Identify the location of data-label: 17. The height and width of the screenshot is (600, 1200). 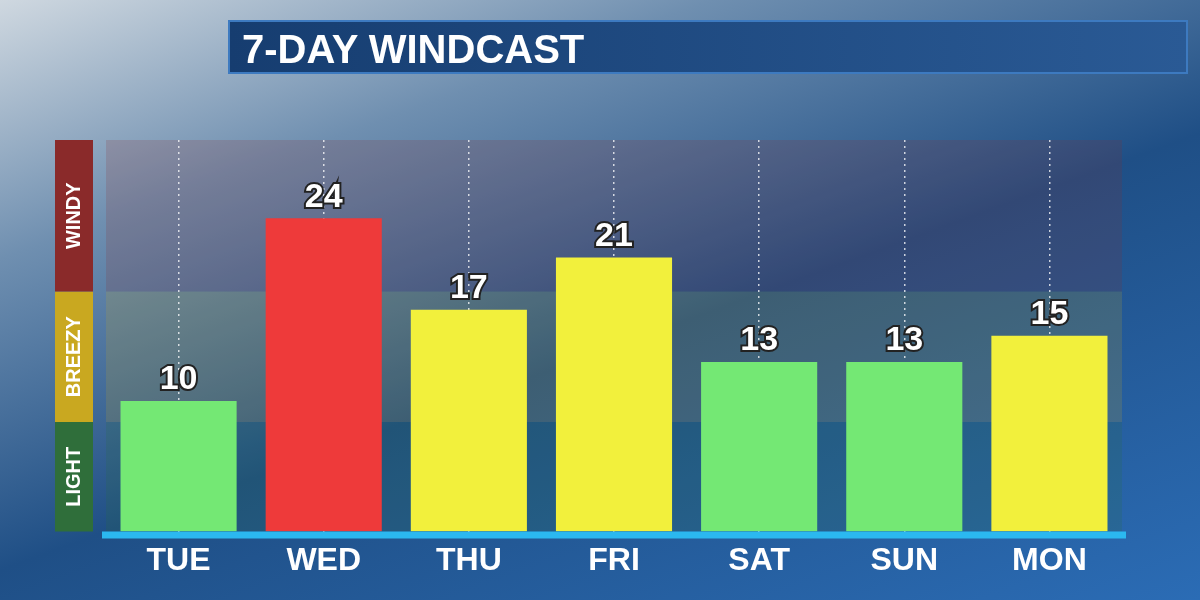
(468, 286).